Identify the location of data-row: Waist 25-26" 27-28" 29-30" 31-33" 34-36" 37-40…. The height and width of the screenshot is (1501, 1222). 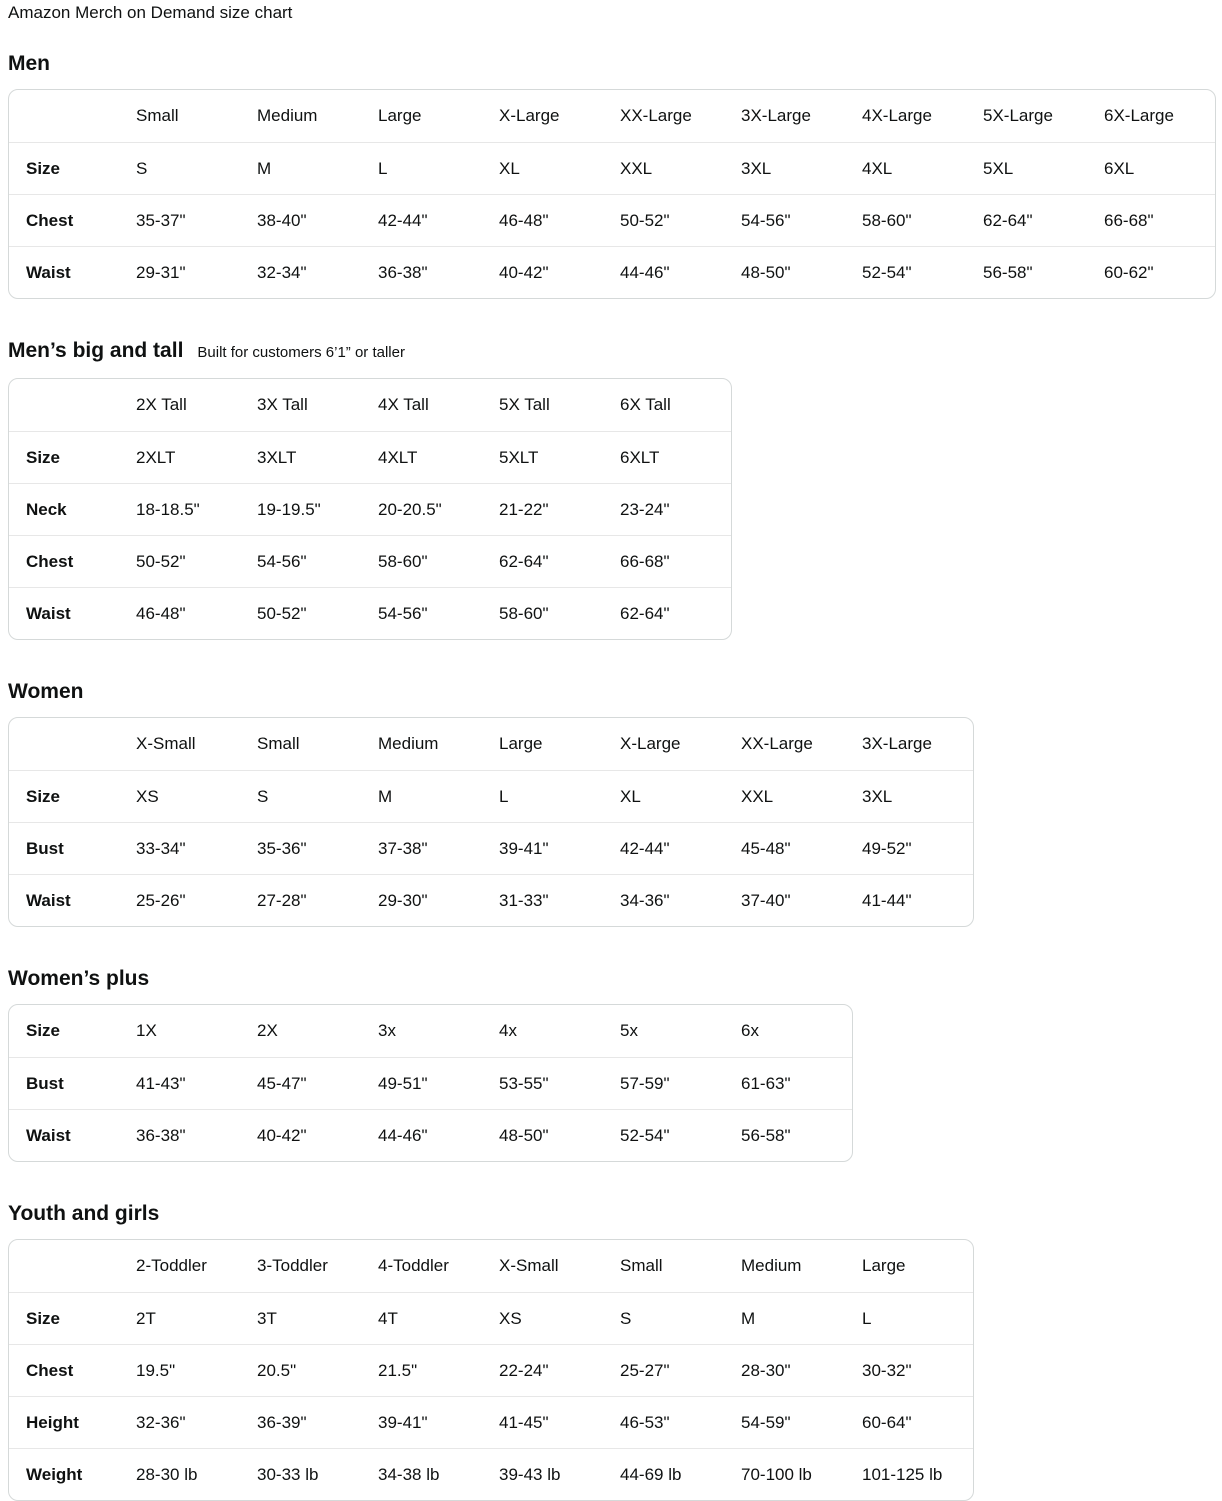
(491, 900).